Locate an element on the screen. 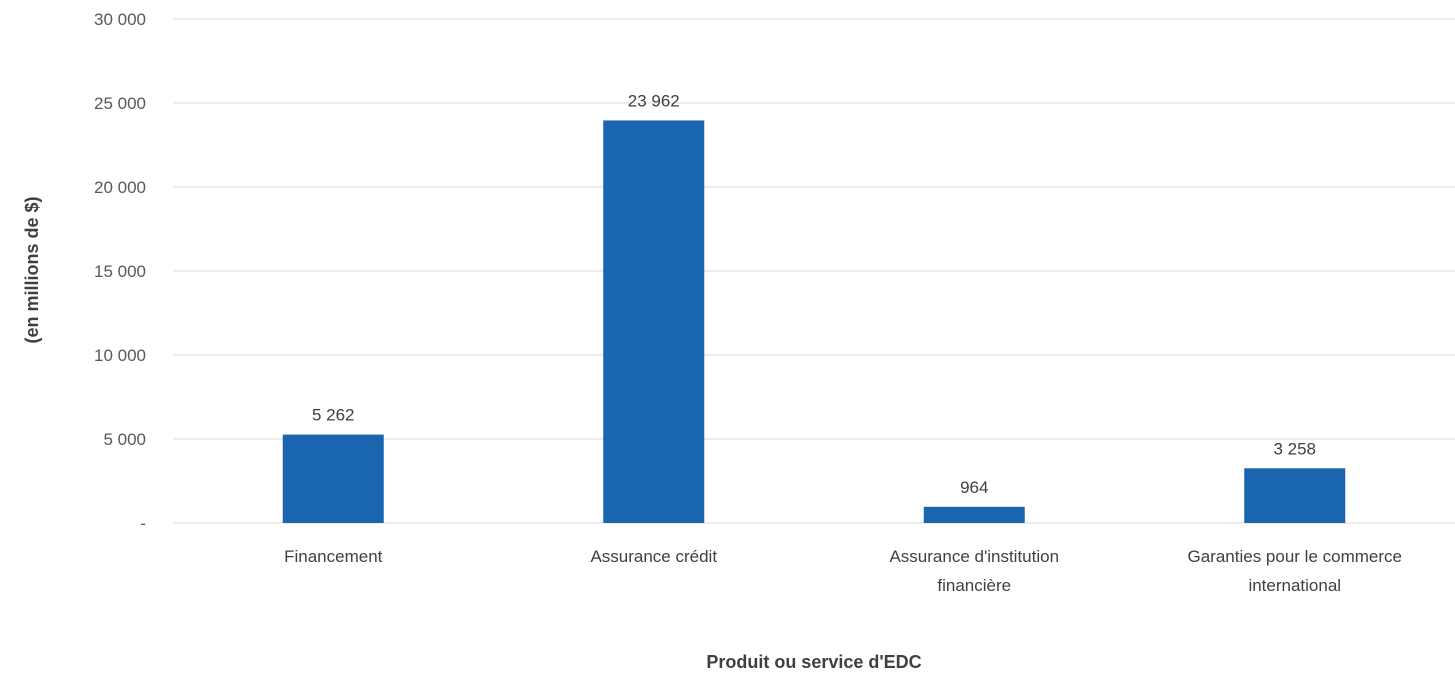 The height and width of the screenshot is (678, 1455). y-tick-label: 30 000 is located at coordinates (120, 19).